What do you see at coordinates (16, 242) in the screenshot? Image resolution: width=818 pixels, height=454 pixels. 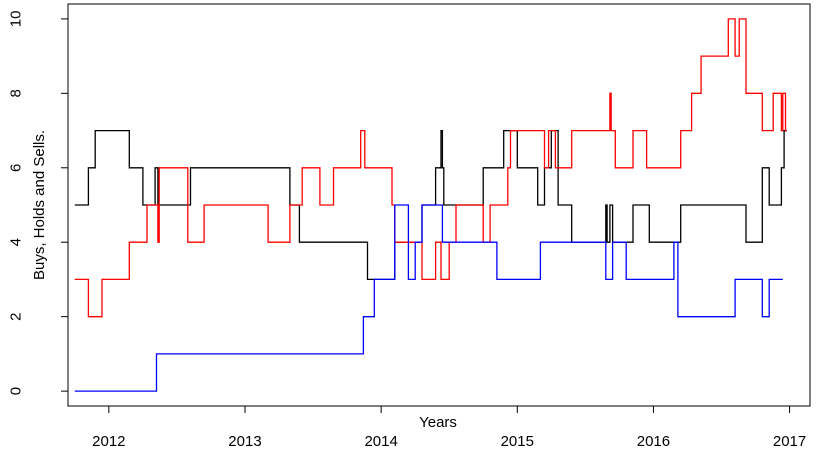 I see `y-tick-label: 4` at bounding box center [16, 242].